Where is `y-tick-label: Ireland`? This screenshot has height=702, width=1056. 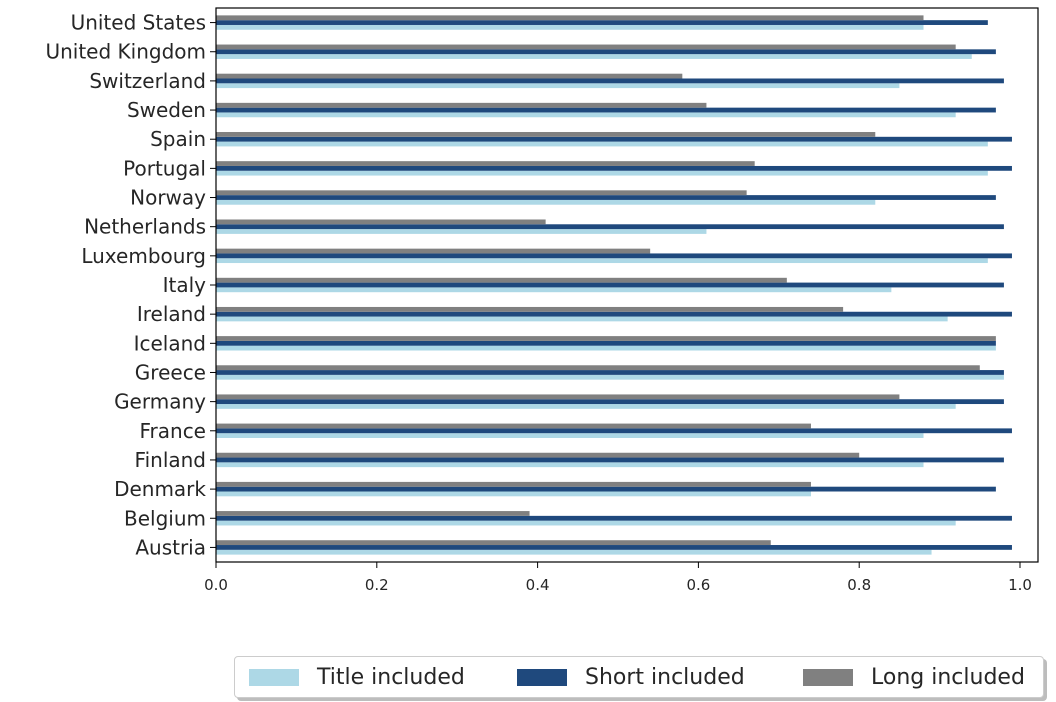 y-tick-label: Ireland is located at coordinates (171, 314).